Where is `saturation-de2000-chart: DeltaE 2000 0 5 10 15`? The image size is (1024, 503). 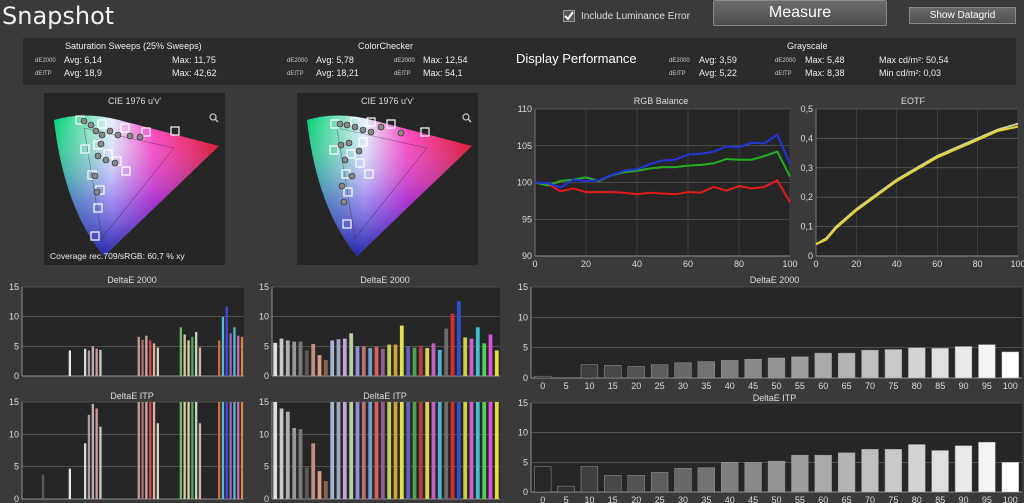
saturation-de2000-chart: DeltaE 2000 0 5 10 15 is located at coordinates (125, 328).